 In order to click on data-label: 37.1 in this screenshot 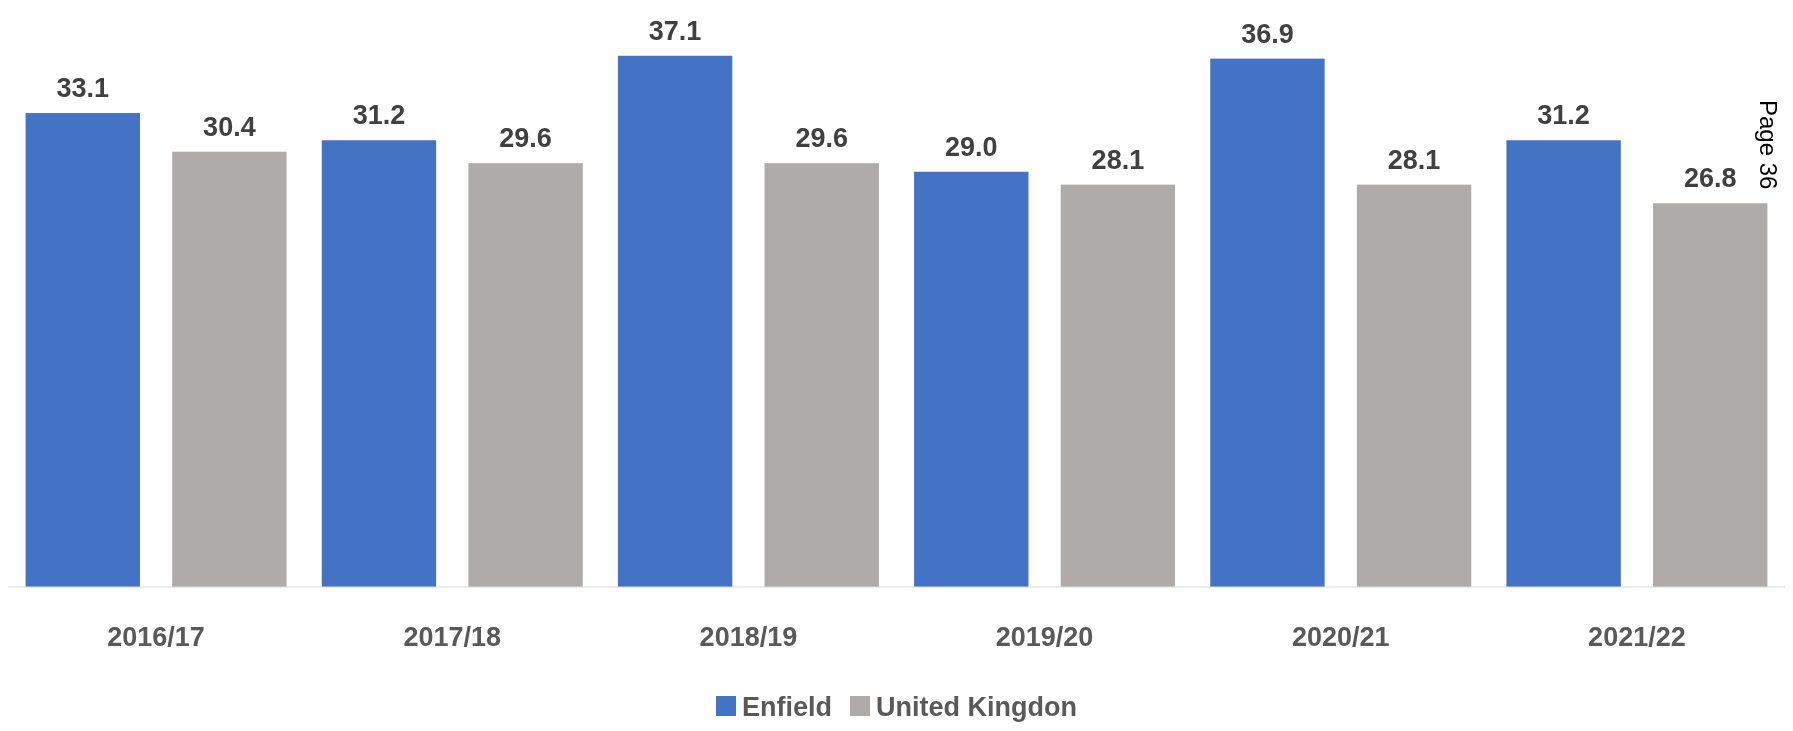, I will do `click(675, 30)`.